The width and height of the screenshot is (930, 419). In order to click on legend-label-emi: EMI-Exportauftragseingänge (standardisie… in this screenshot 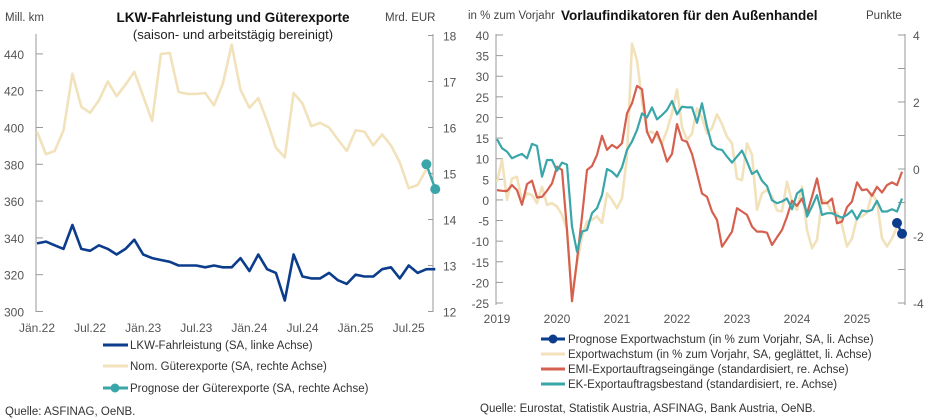, I will do `click(708, 370)`.